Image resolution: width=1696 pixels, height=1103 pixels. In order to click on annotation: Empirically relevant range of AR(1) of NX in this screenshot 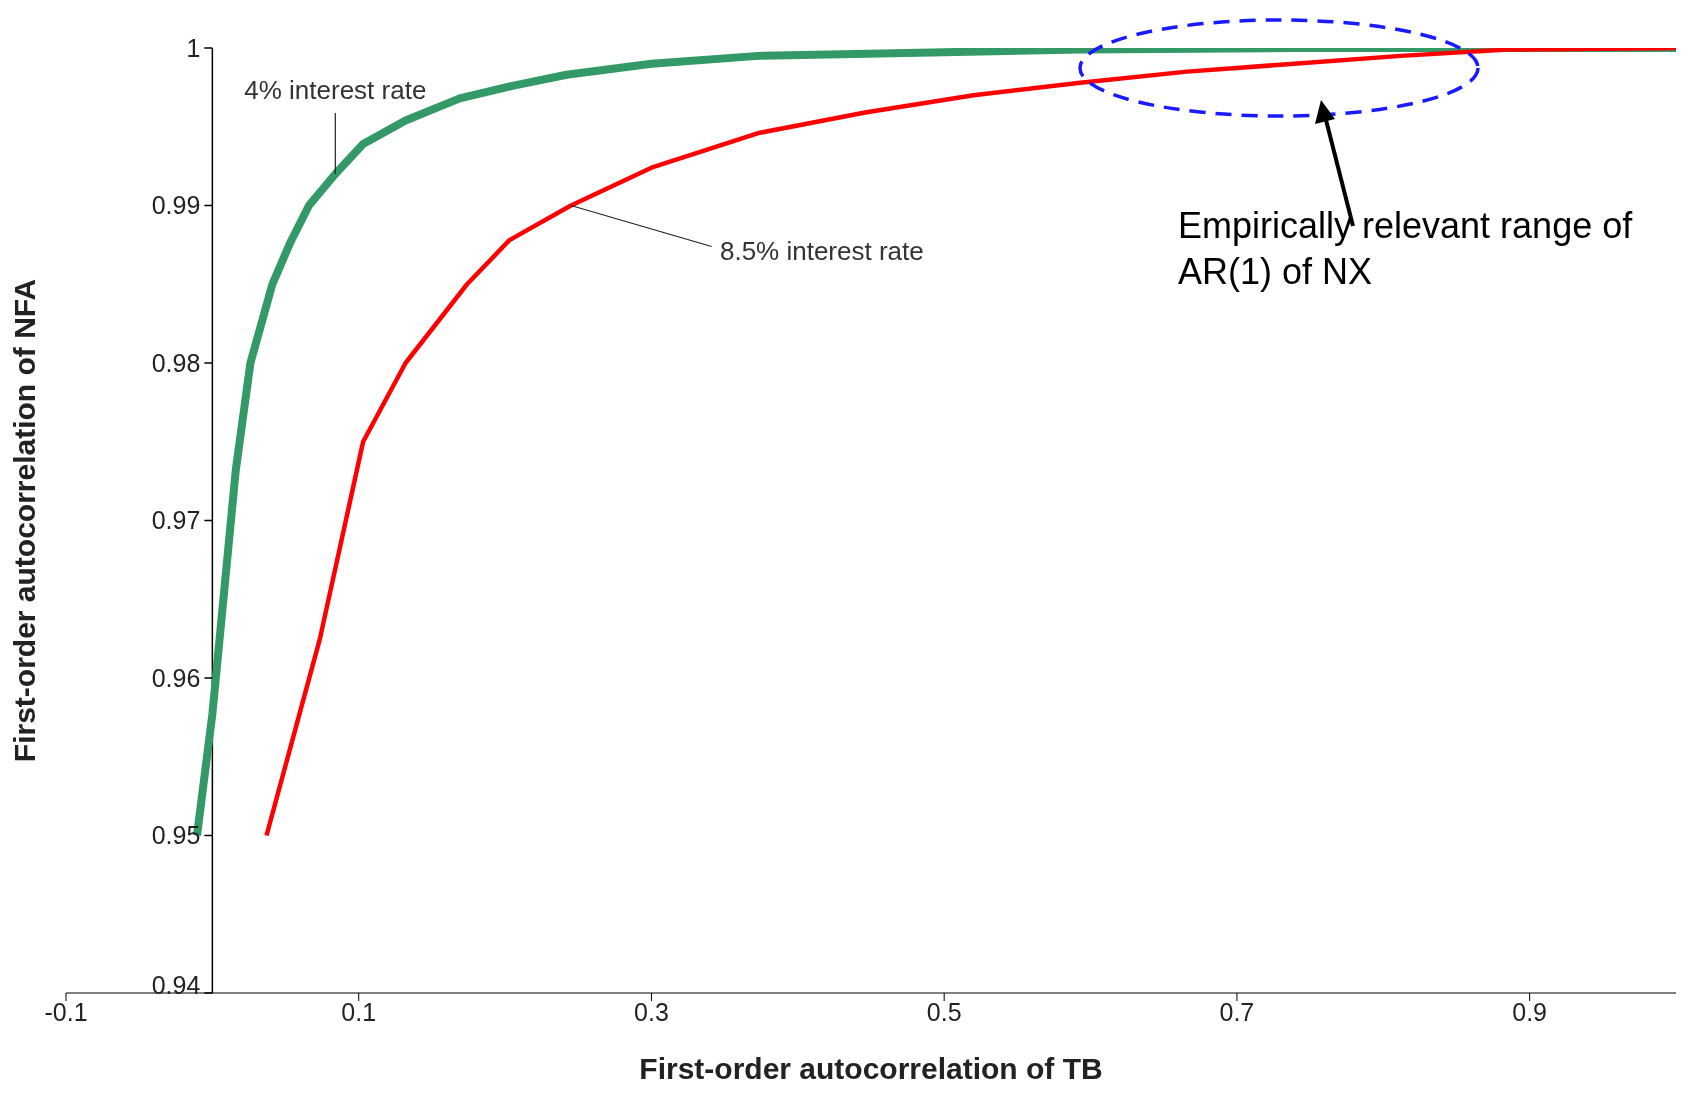, I will do `click(1406, 249)`.